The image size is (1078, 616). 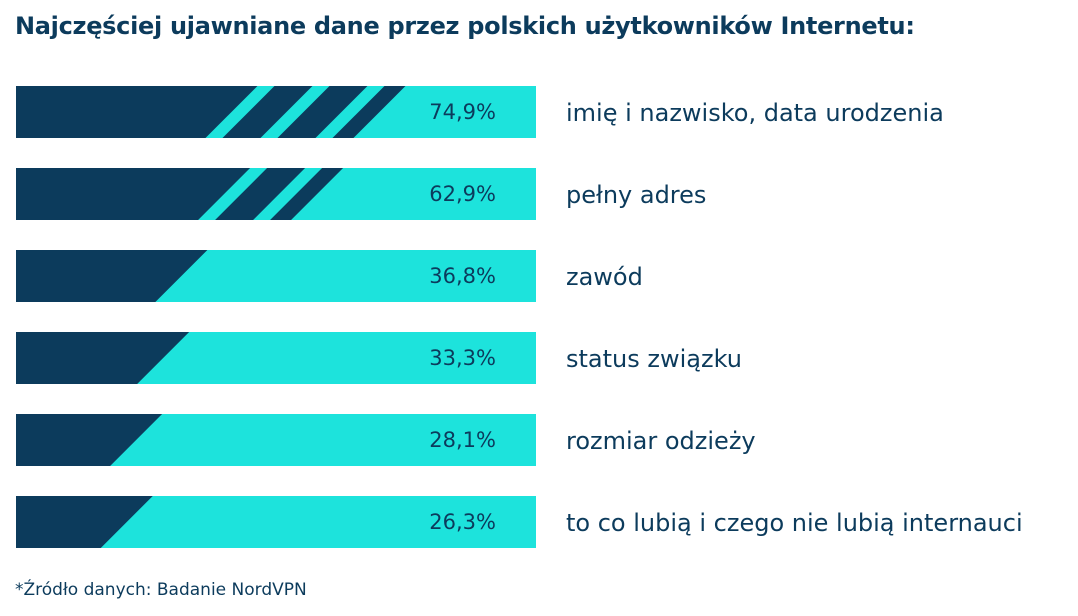 What do you see at coordinates (661, 441) in the screenshot?
I see `category-label: rozmiar odzieży` at bounding box center [661, 441].